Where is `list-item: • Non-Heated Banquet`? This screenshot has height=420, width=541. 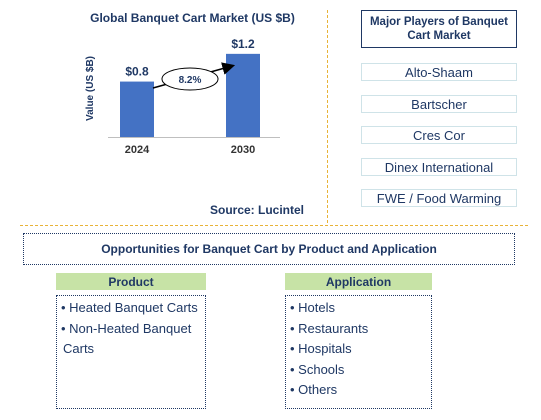 list-item: • Non-Heated Banquet is located at coordinates (126, 328).